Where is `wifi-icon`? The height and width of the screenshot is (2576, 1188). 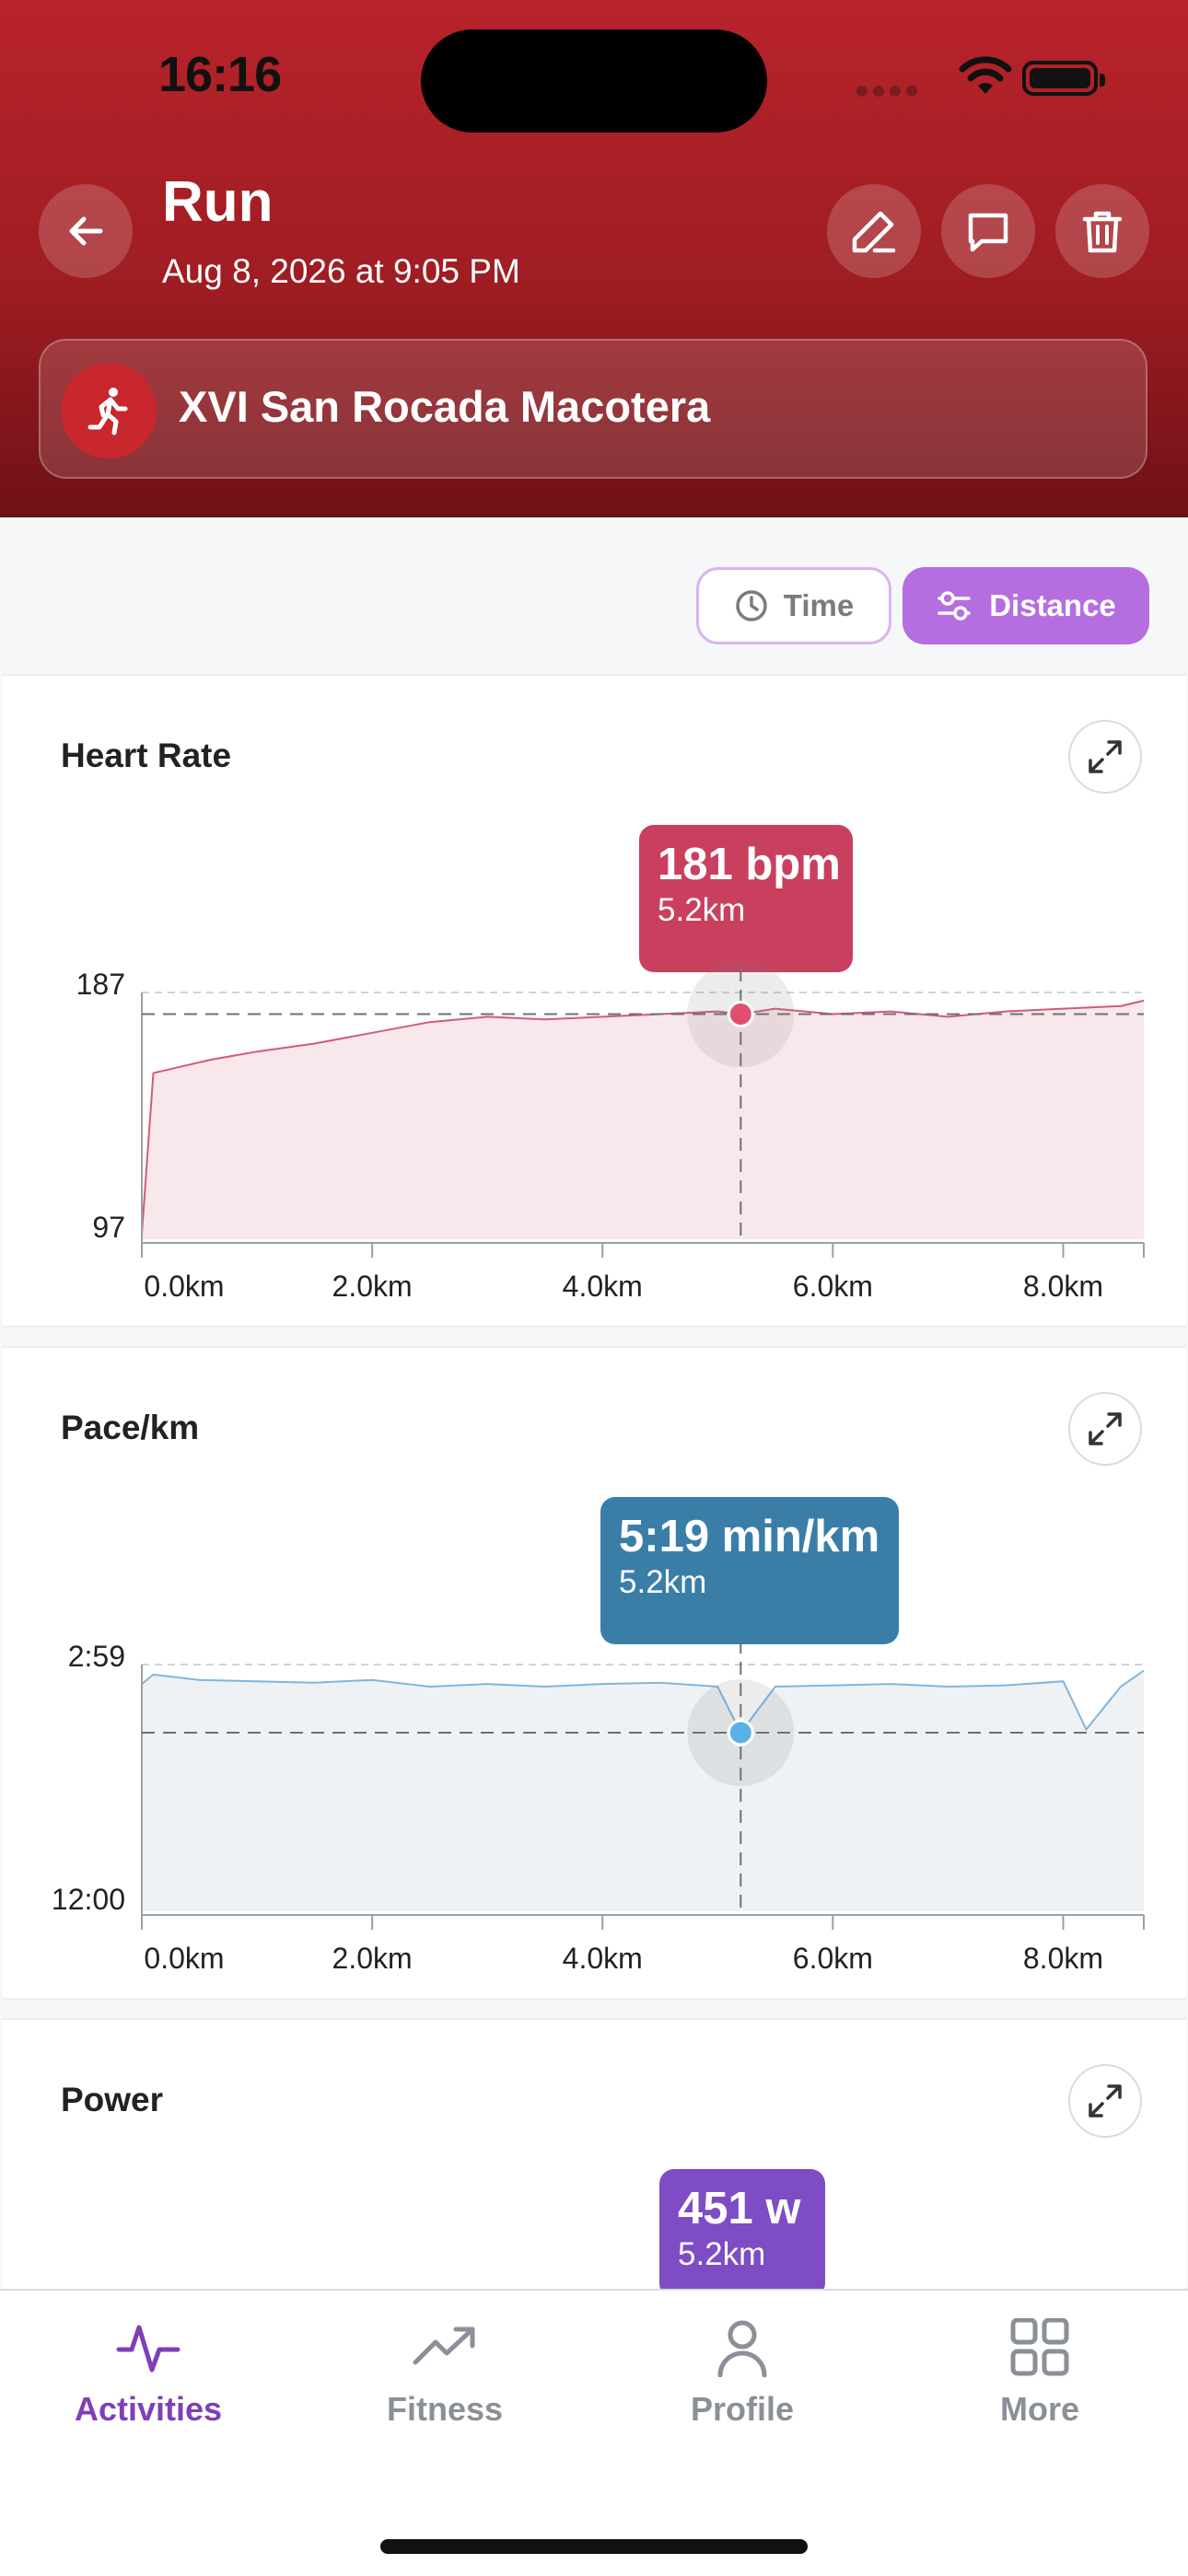
wifi-icon is located at coordinates (985, 75).